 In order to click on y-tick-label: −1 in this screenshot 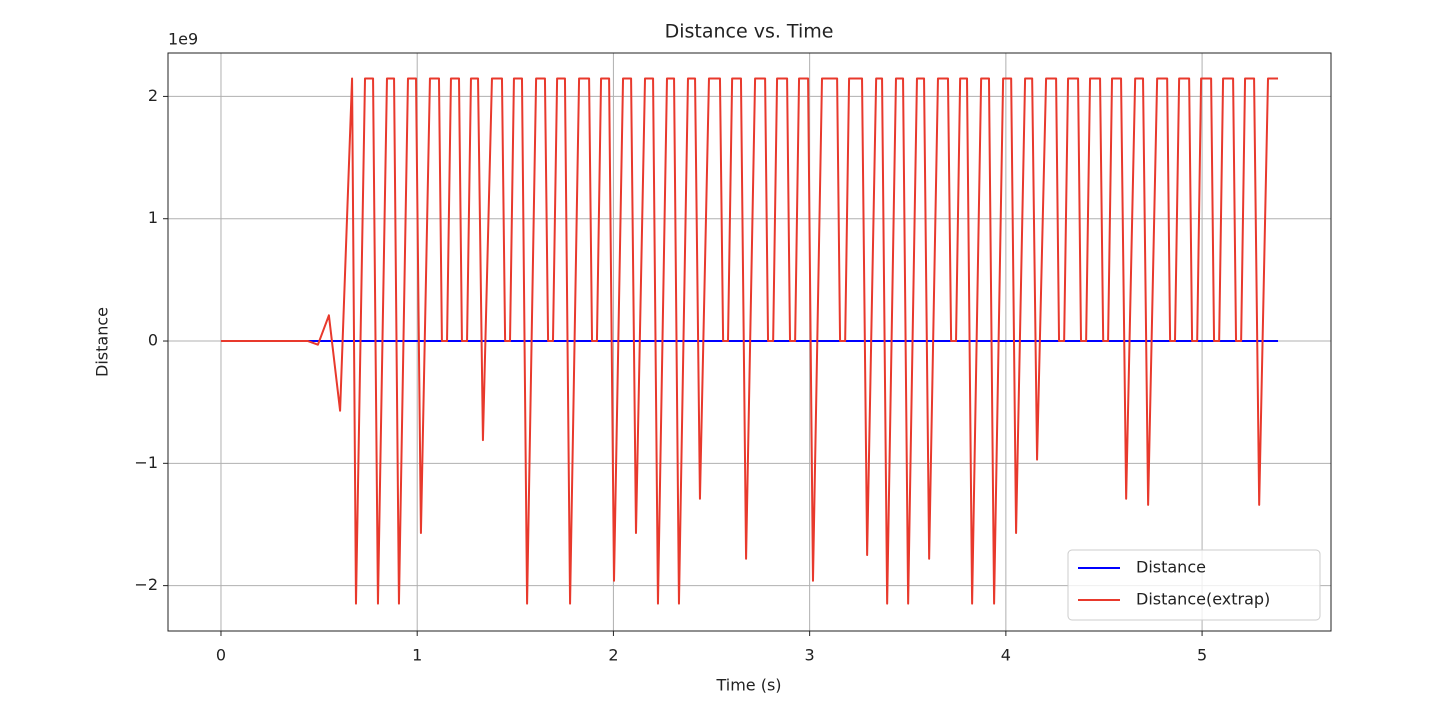, I will do `click(146, 462)`.